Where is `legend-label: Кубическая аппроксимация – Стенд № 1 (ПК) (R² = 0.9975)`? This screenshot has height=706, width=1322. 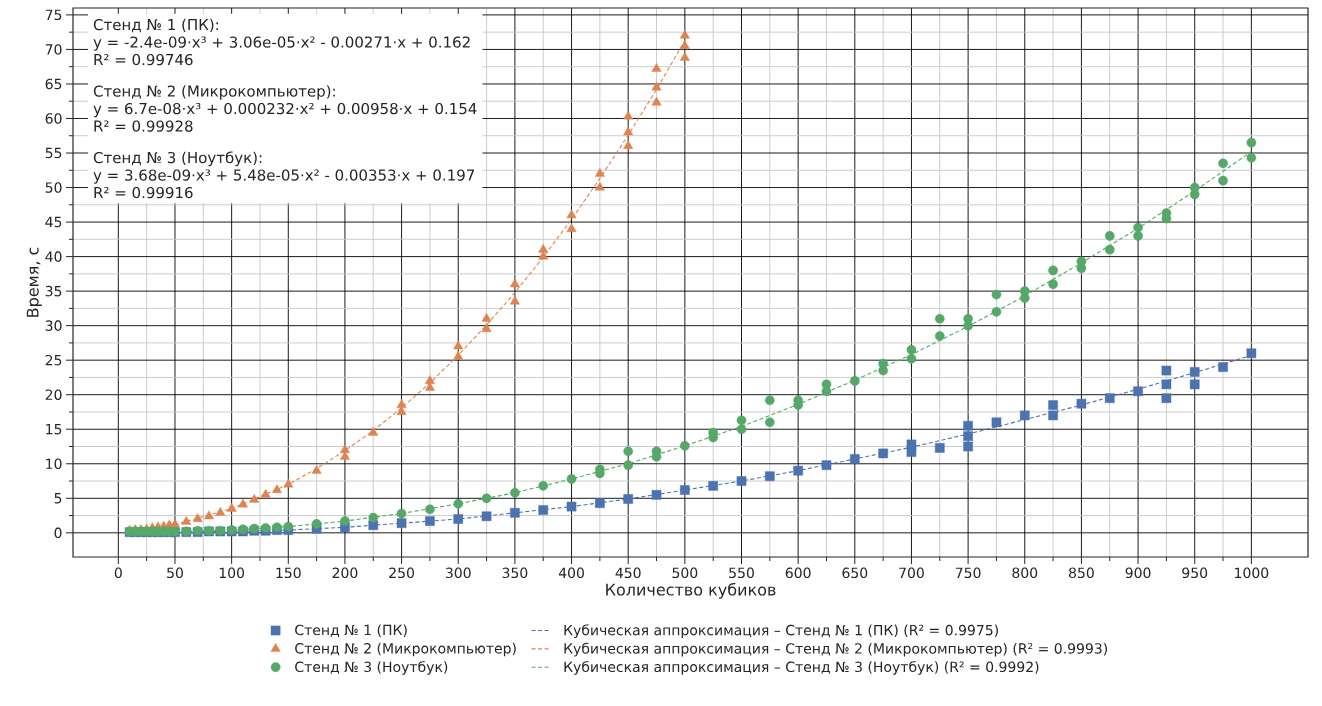
legend-label: Кубическая аппроксимация – Стенд № 1 (ПК) (R² = 0.9975) is located at coordinates (781, 631).